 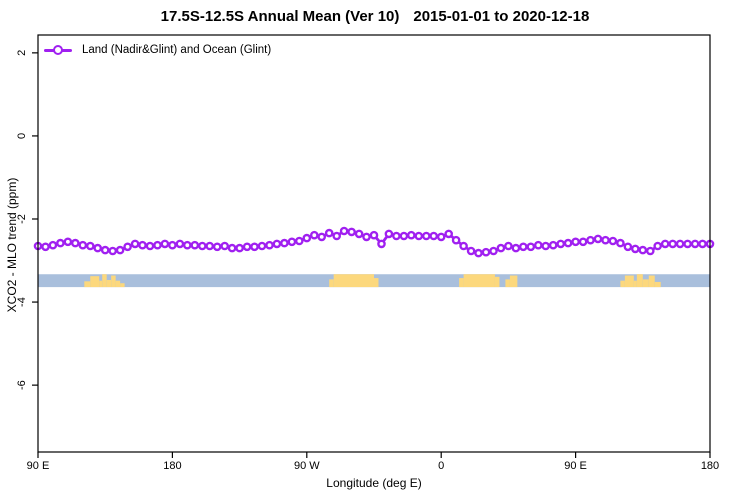 I want to click on x-axis-title: Longitude (deg E), so click(x=374, y=483).